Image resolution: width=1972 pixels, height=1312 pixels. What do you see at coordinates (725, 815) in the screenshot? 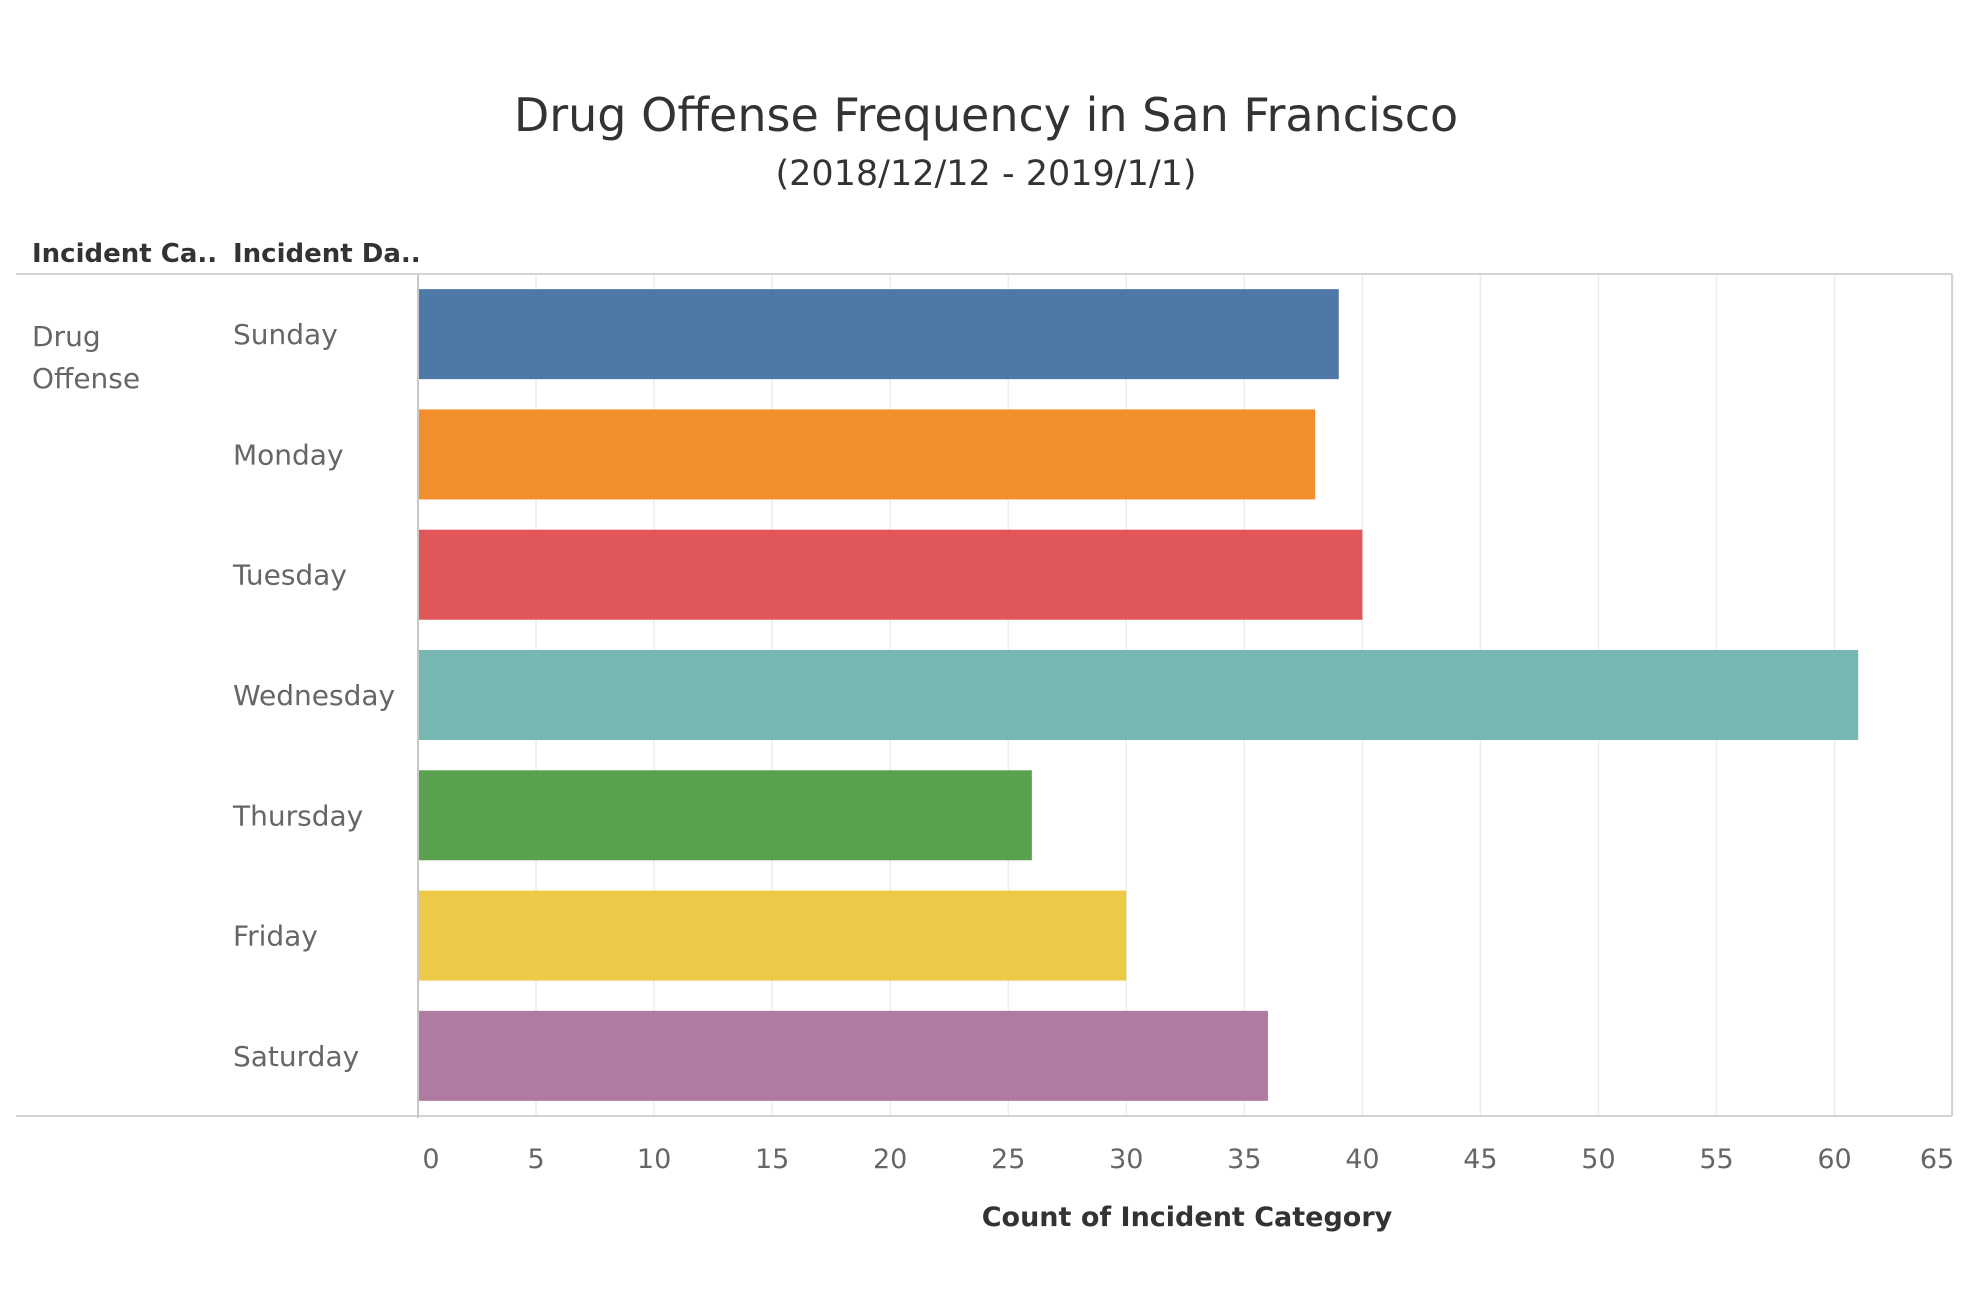
I see `bar-thursday` at bounding box center [725, 815].